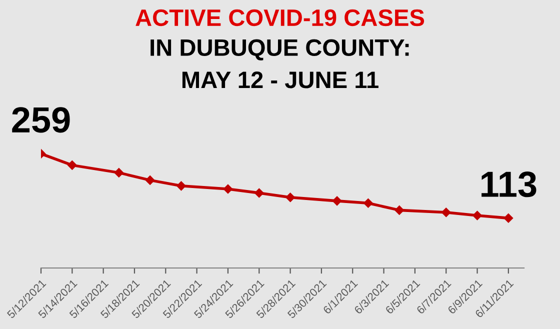 The height and width of the screenshot is (329, 560). What do you see at coordinates (279, 63) in the screenshot?
I see `chart-subtitle: IN DUBUQUE COUNTY: MAY 12 - JUNE 11` at bounding box center [279, 63].